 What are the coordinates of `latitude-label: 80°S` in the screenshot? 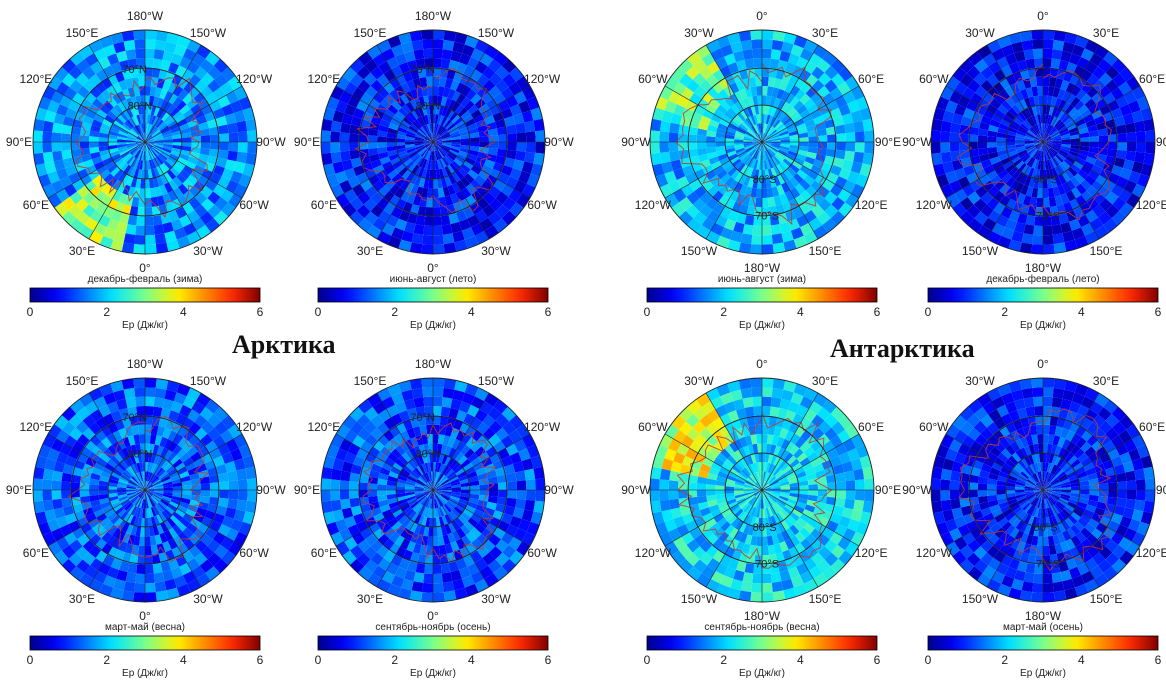 It's located at (1046, 180).